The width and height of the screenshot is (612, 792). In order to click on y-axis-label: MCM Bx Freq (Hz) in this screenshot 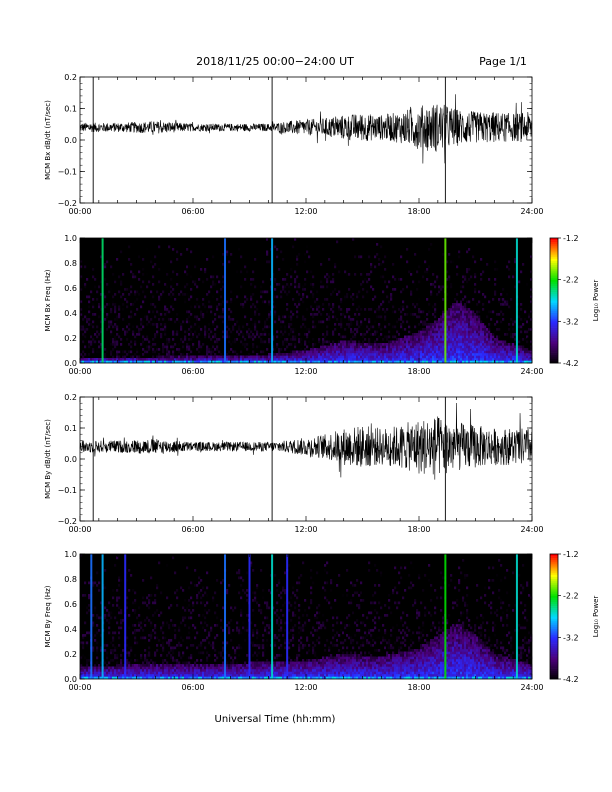, I will do `click(48, 300)`.